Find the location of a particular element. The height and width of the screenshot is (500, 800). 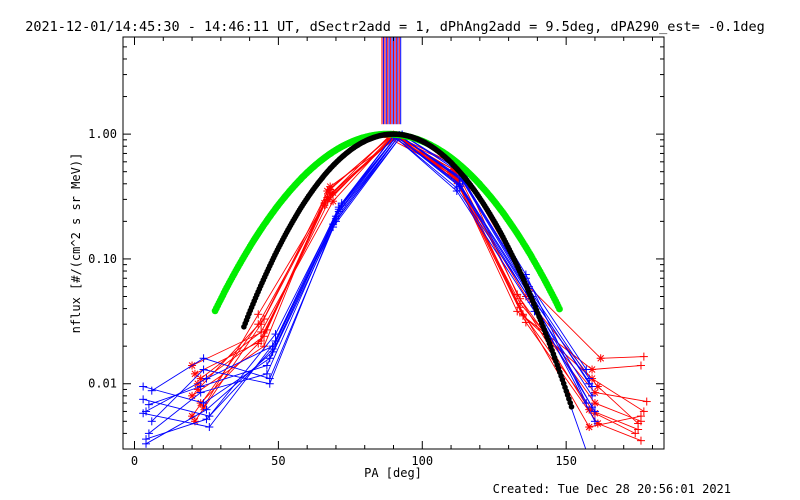

created-timestamp: Created: Tue Dec 28 20:56:01 2021 is located at coordinates (612, 489).